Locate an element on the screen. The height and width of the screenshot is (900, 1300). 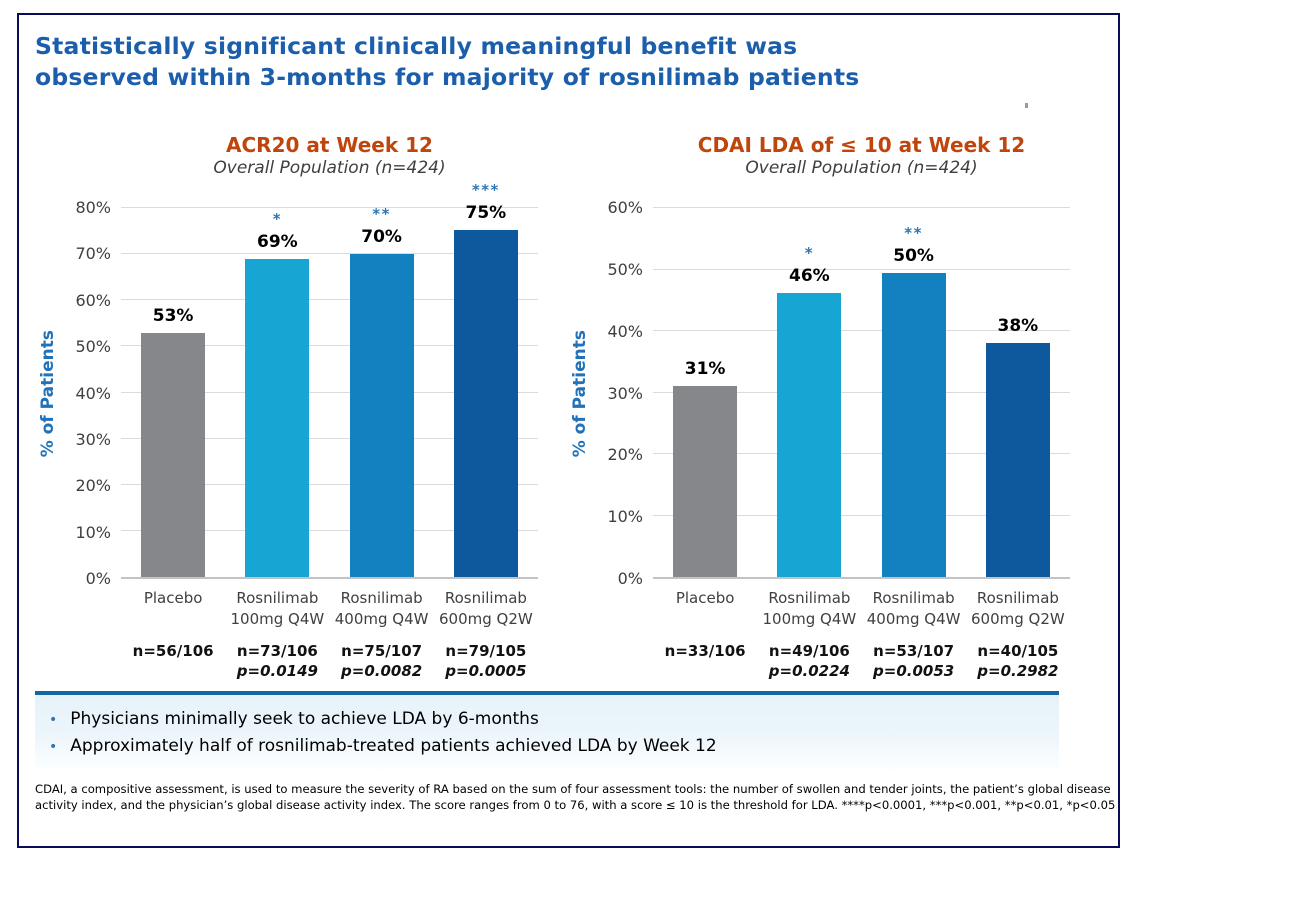
p-value-label: p=0.0082 is located at coordinates (382, 670).